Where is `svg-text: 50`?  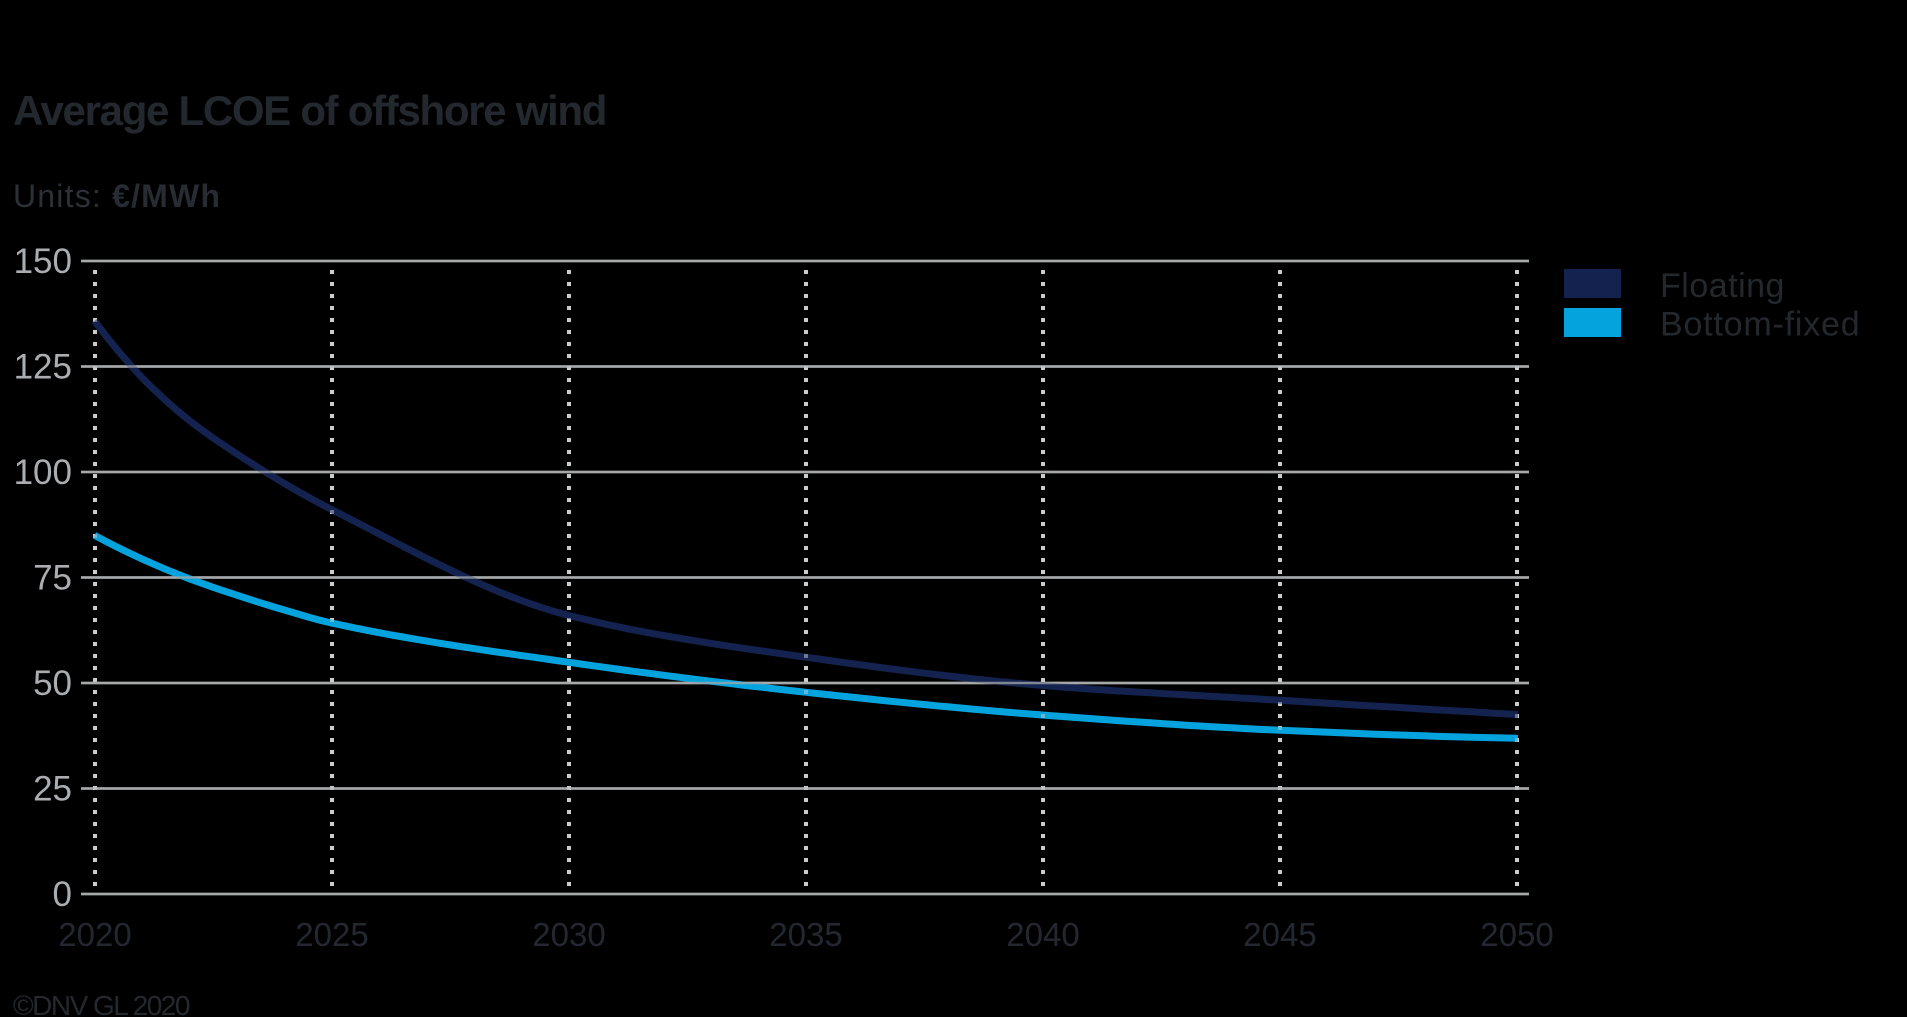 svg-text: 50 is located at coordinates (52, 683).